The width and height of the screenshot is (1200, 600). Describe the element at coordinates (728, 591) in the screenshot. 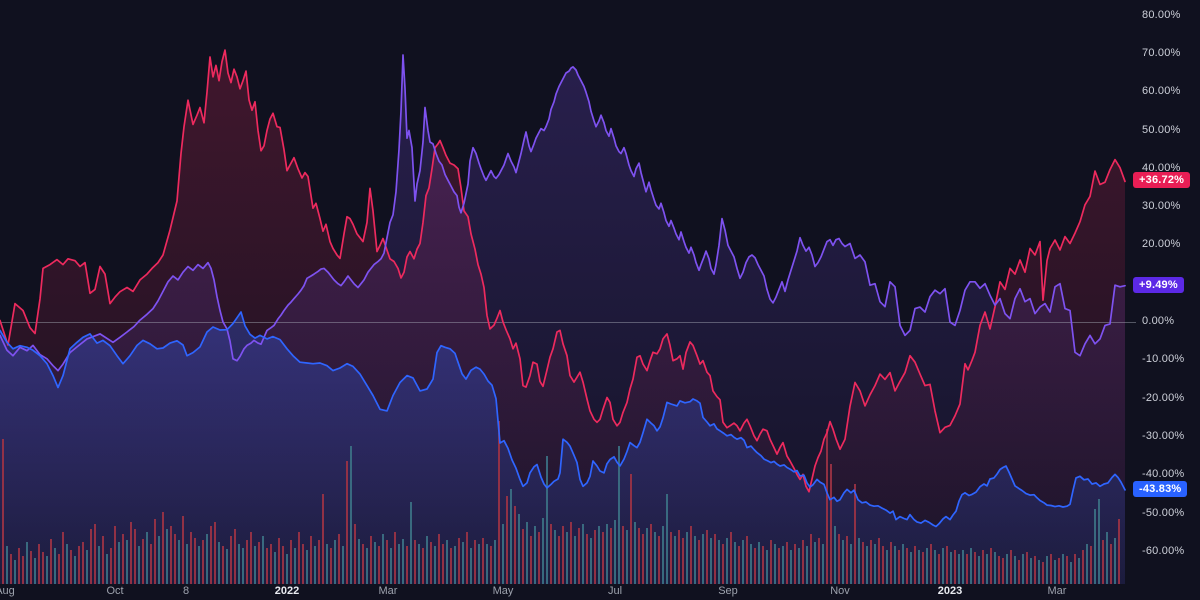

I see `x-axis-label: Sep` at that location.